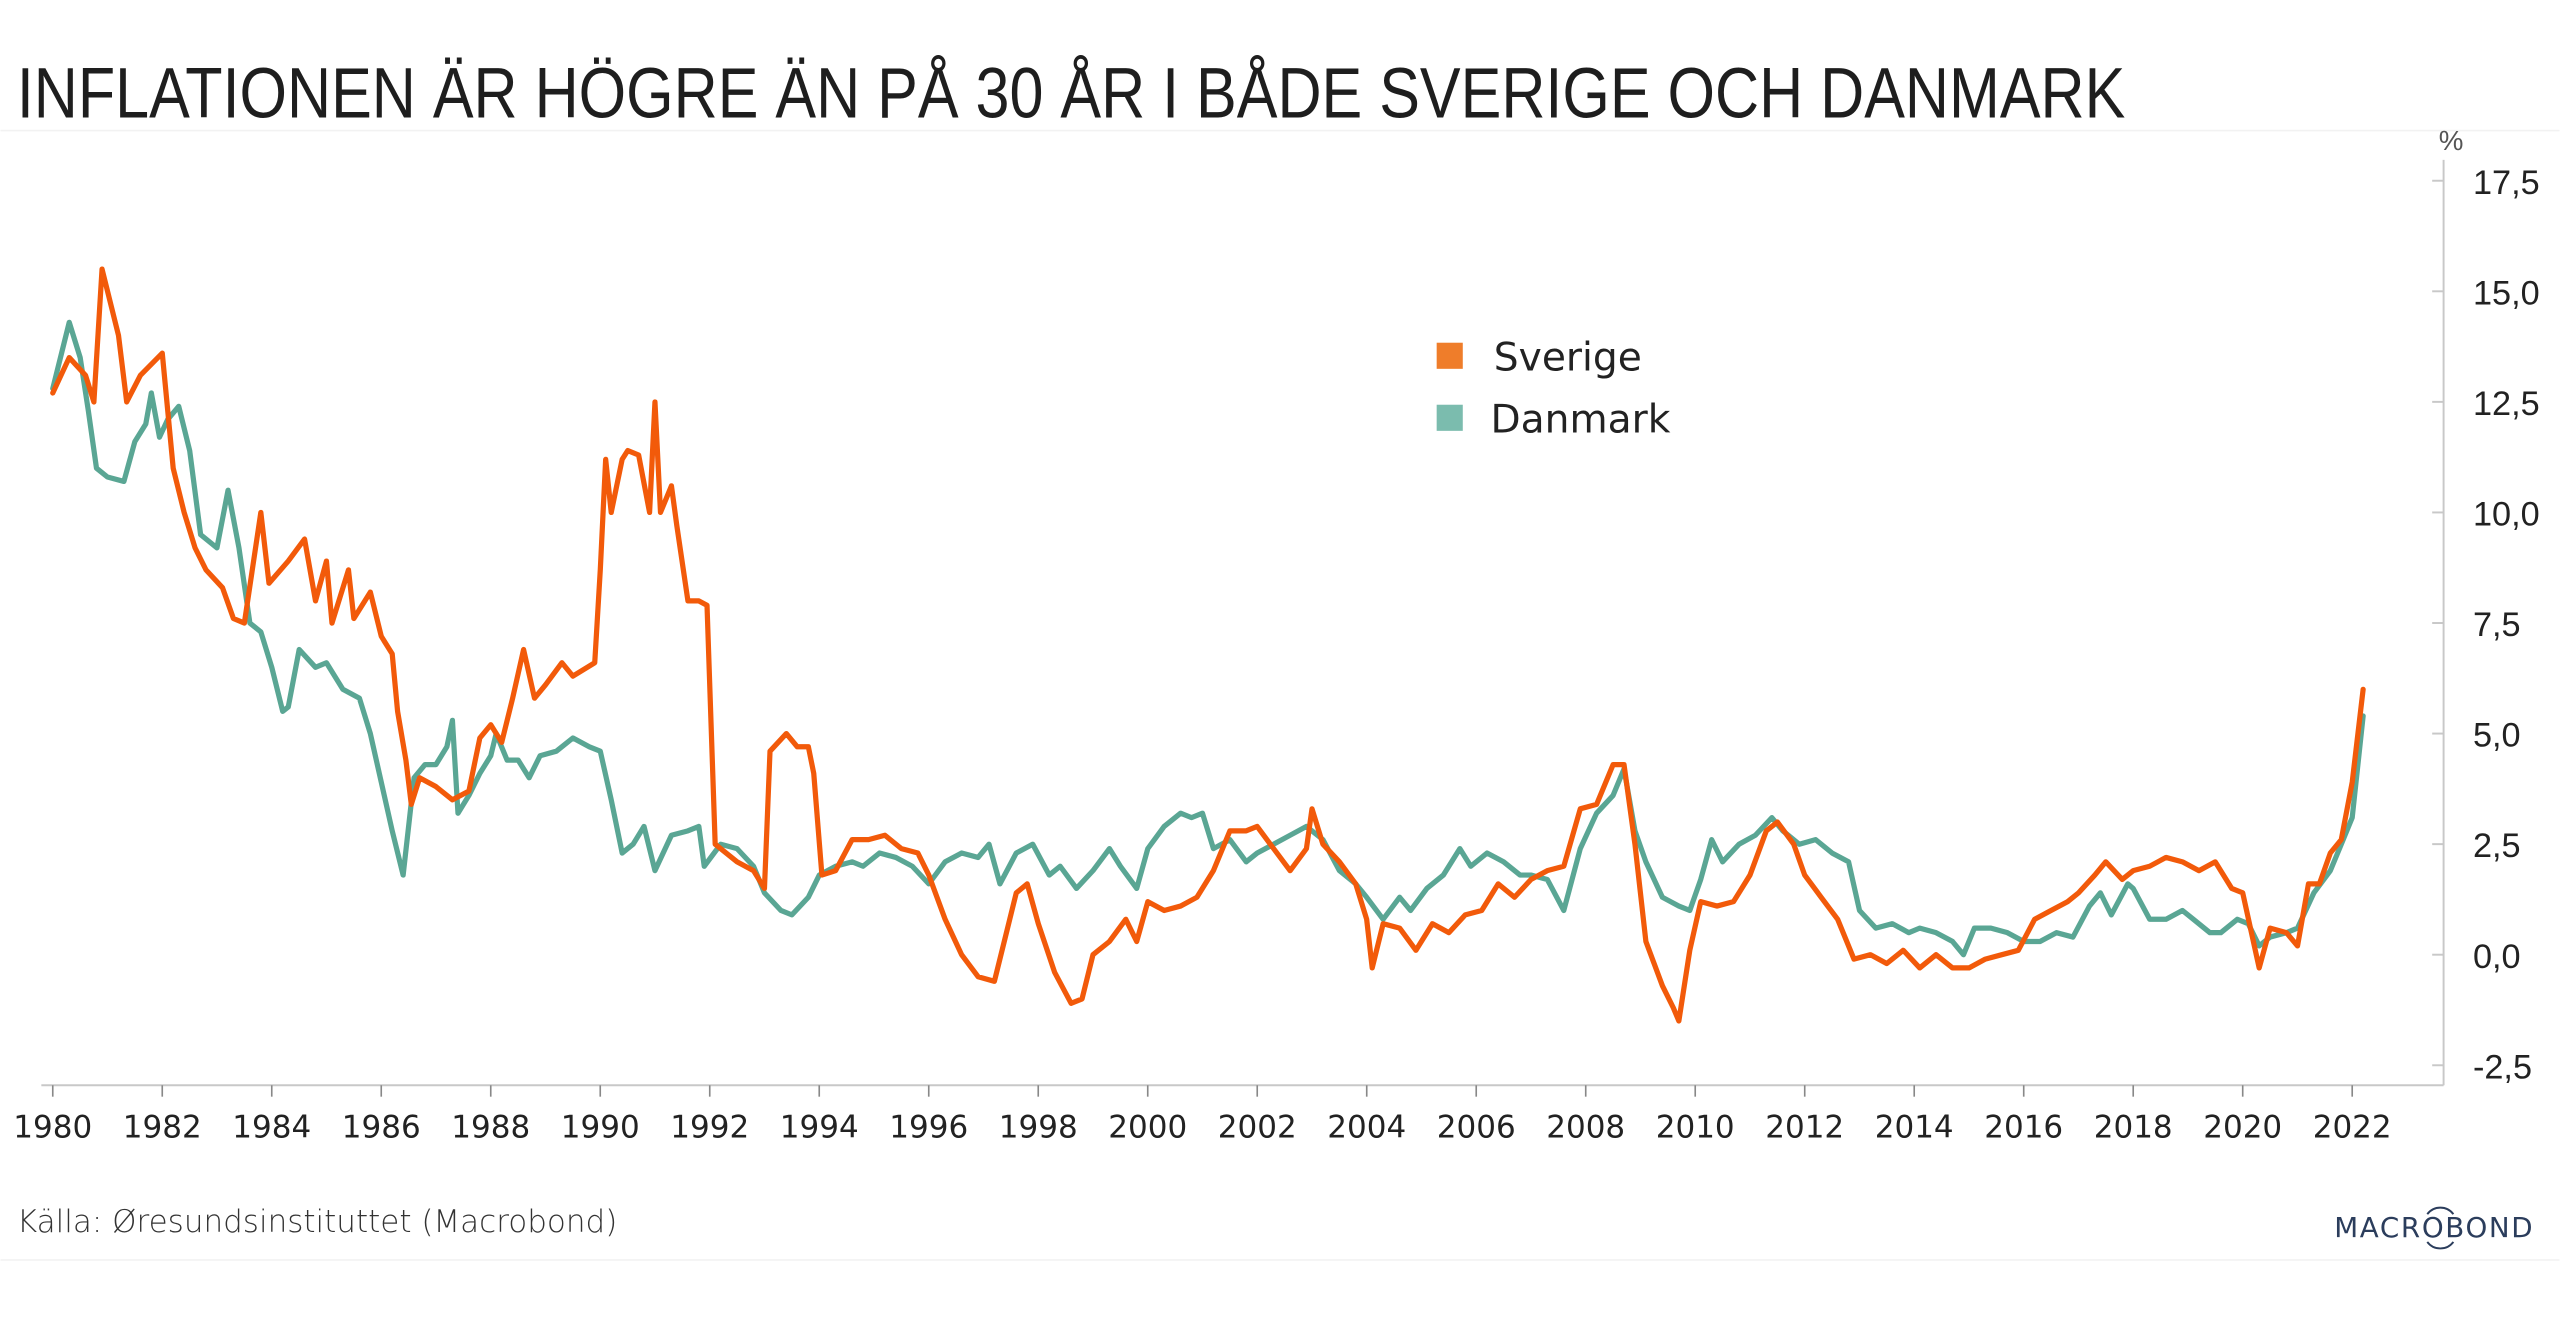 The width and height of the screenshot is (2560, 1317). I want to click on y-axis-unit: %, so click(2451, 140).